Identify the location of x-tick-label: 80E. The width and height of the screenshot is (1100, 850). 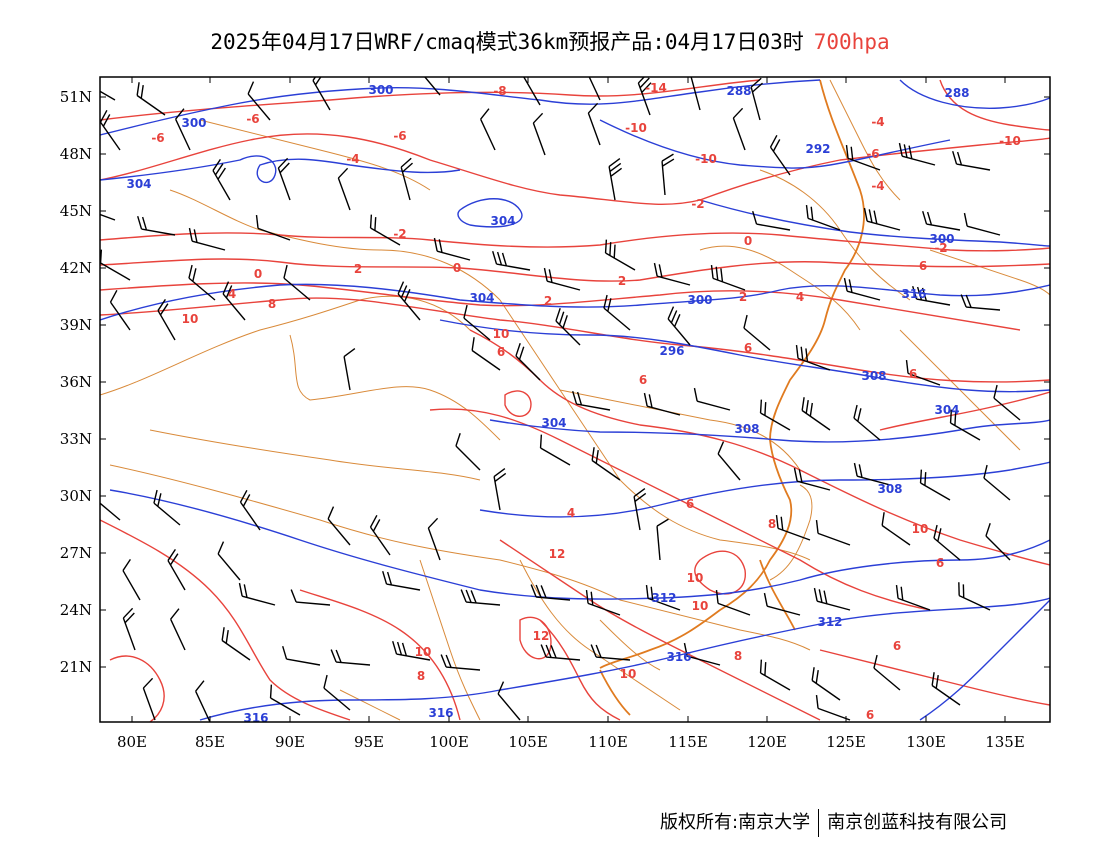
(132, 742).